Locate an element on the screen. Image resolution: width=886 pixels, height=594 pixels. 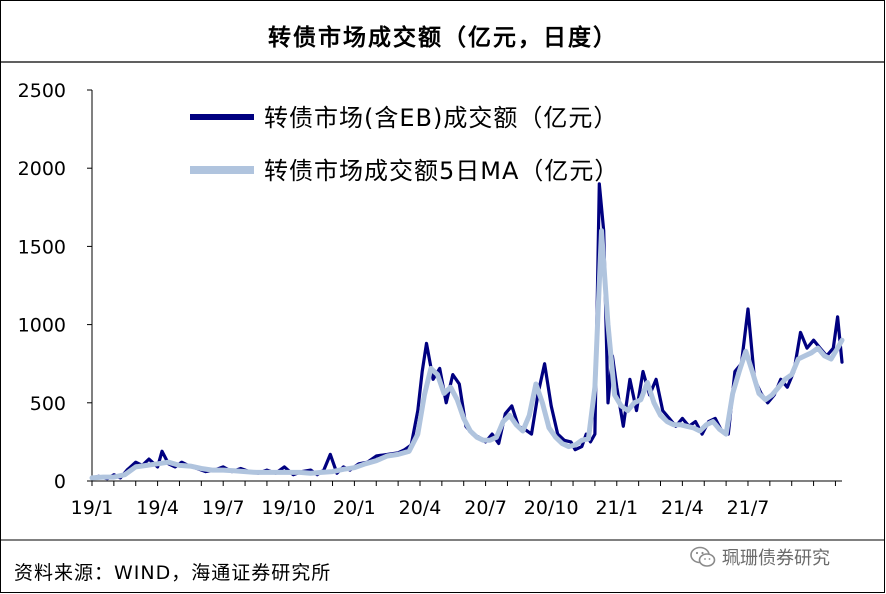
watermark-text: 珮珊债券研究 is located at coordinates (776, 558).